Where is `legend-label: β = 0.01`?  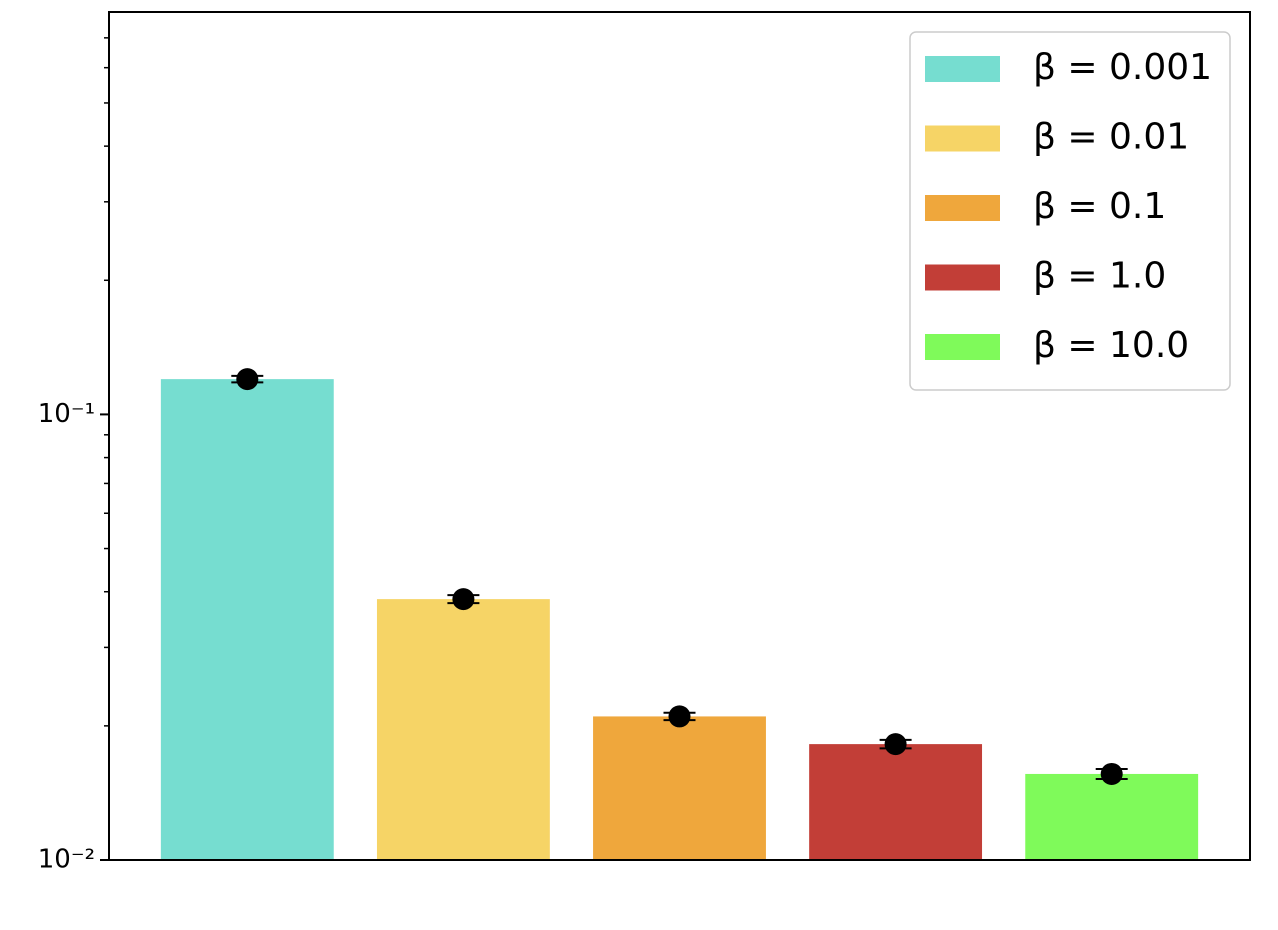
legend-label: β = 0.01 is located at coordinates (1111, 137).